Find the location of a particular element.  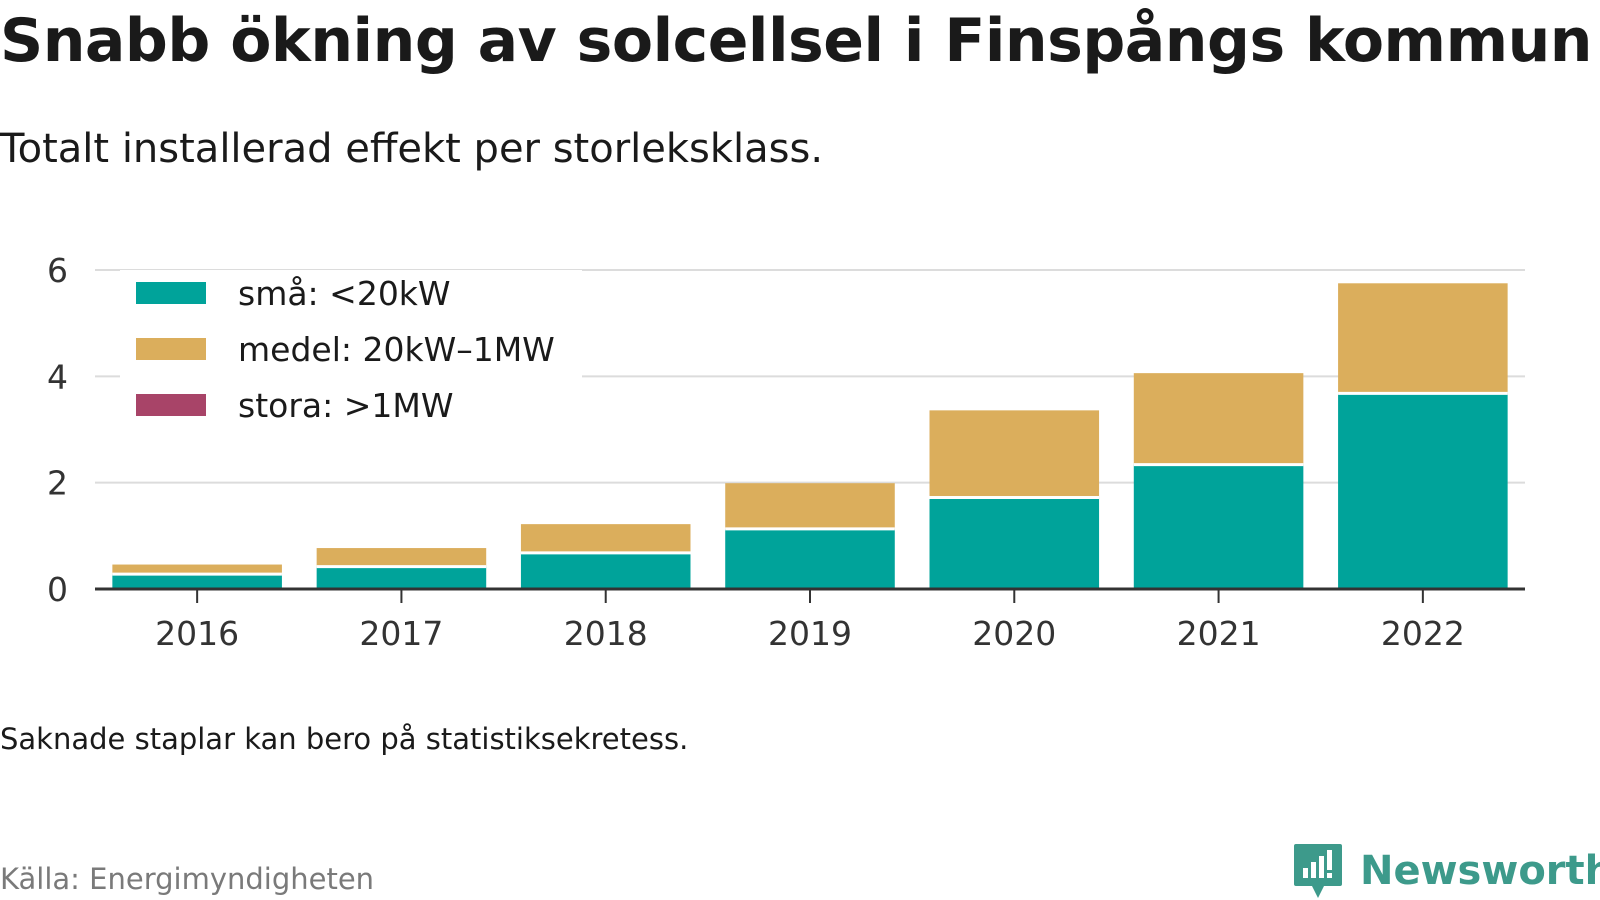

x-tick-label: 2020 is located at coordinates (1014, 633).